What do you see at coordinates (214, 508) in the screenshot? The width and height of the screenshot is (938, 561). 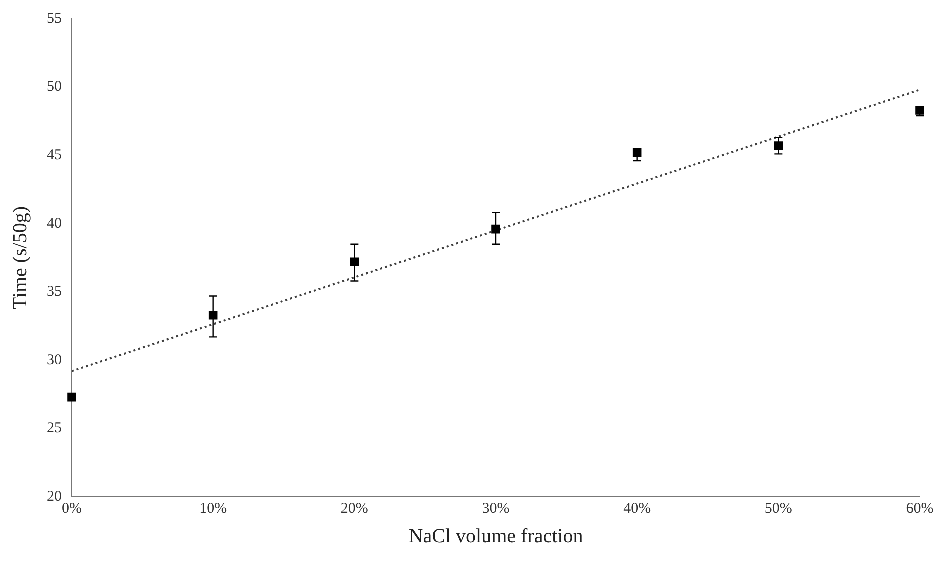 I see `x-tick-label: 10%` at bounding box center [214, 508].